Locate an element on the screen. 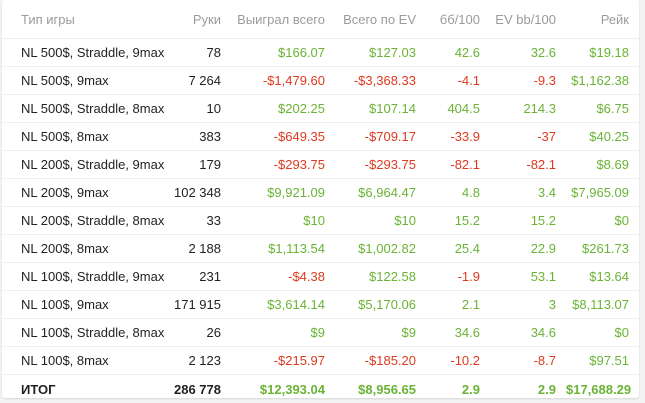 The image size is (645, 403). cell-hands: 33 is located at coordinates (198, 220).